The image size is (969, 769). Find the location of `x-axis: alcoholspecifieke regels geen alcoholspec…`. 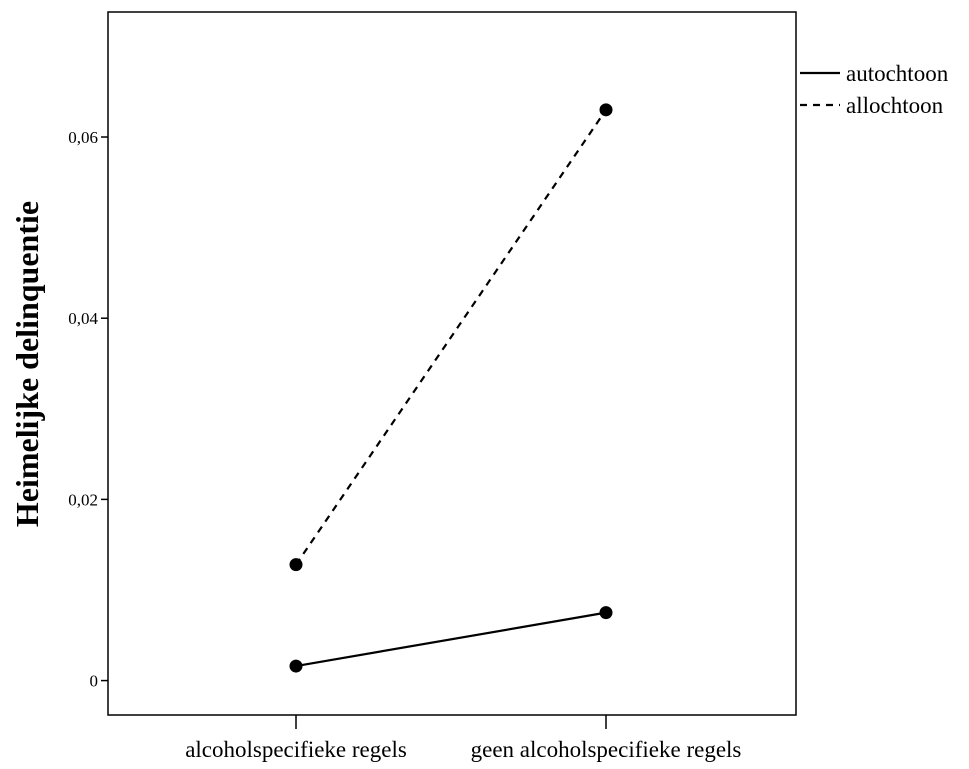

x-axis: alcoholspecifieke regels geen alcoholspec… is located at coordinates (463, 738).